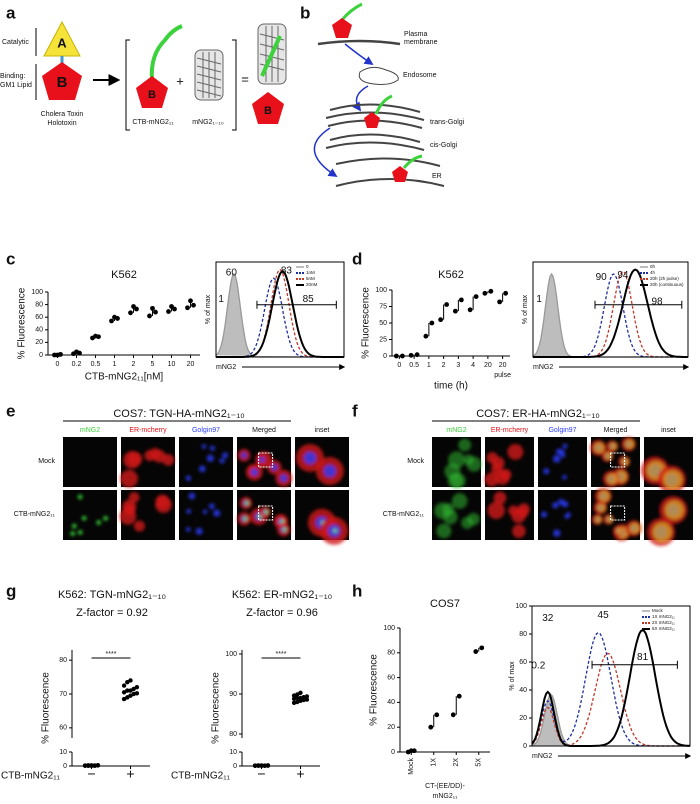 The width and height of the screenshot is (700, 804). Describe the element at coordinates (134, 364) in the screenshot. I see `x-tick-label: 2` at that location.